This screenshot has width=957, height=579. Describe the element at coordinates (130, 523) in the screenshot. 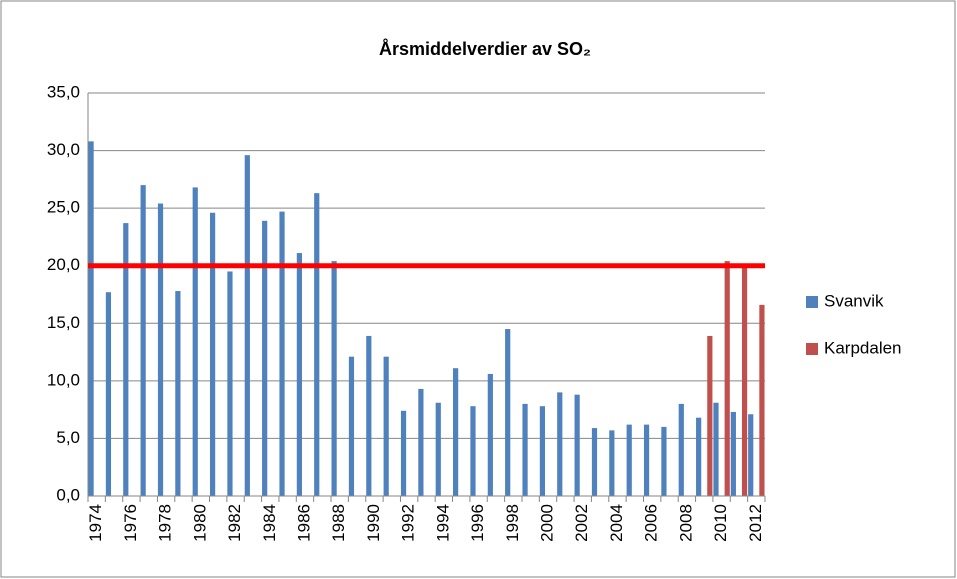

I see `x-tick-label: 1976` at that location.